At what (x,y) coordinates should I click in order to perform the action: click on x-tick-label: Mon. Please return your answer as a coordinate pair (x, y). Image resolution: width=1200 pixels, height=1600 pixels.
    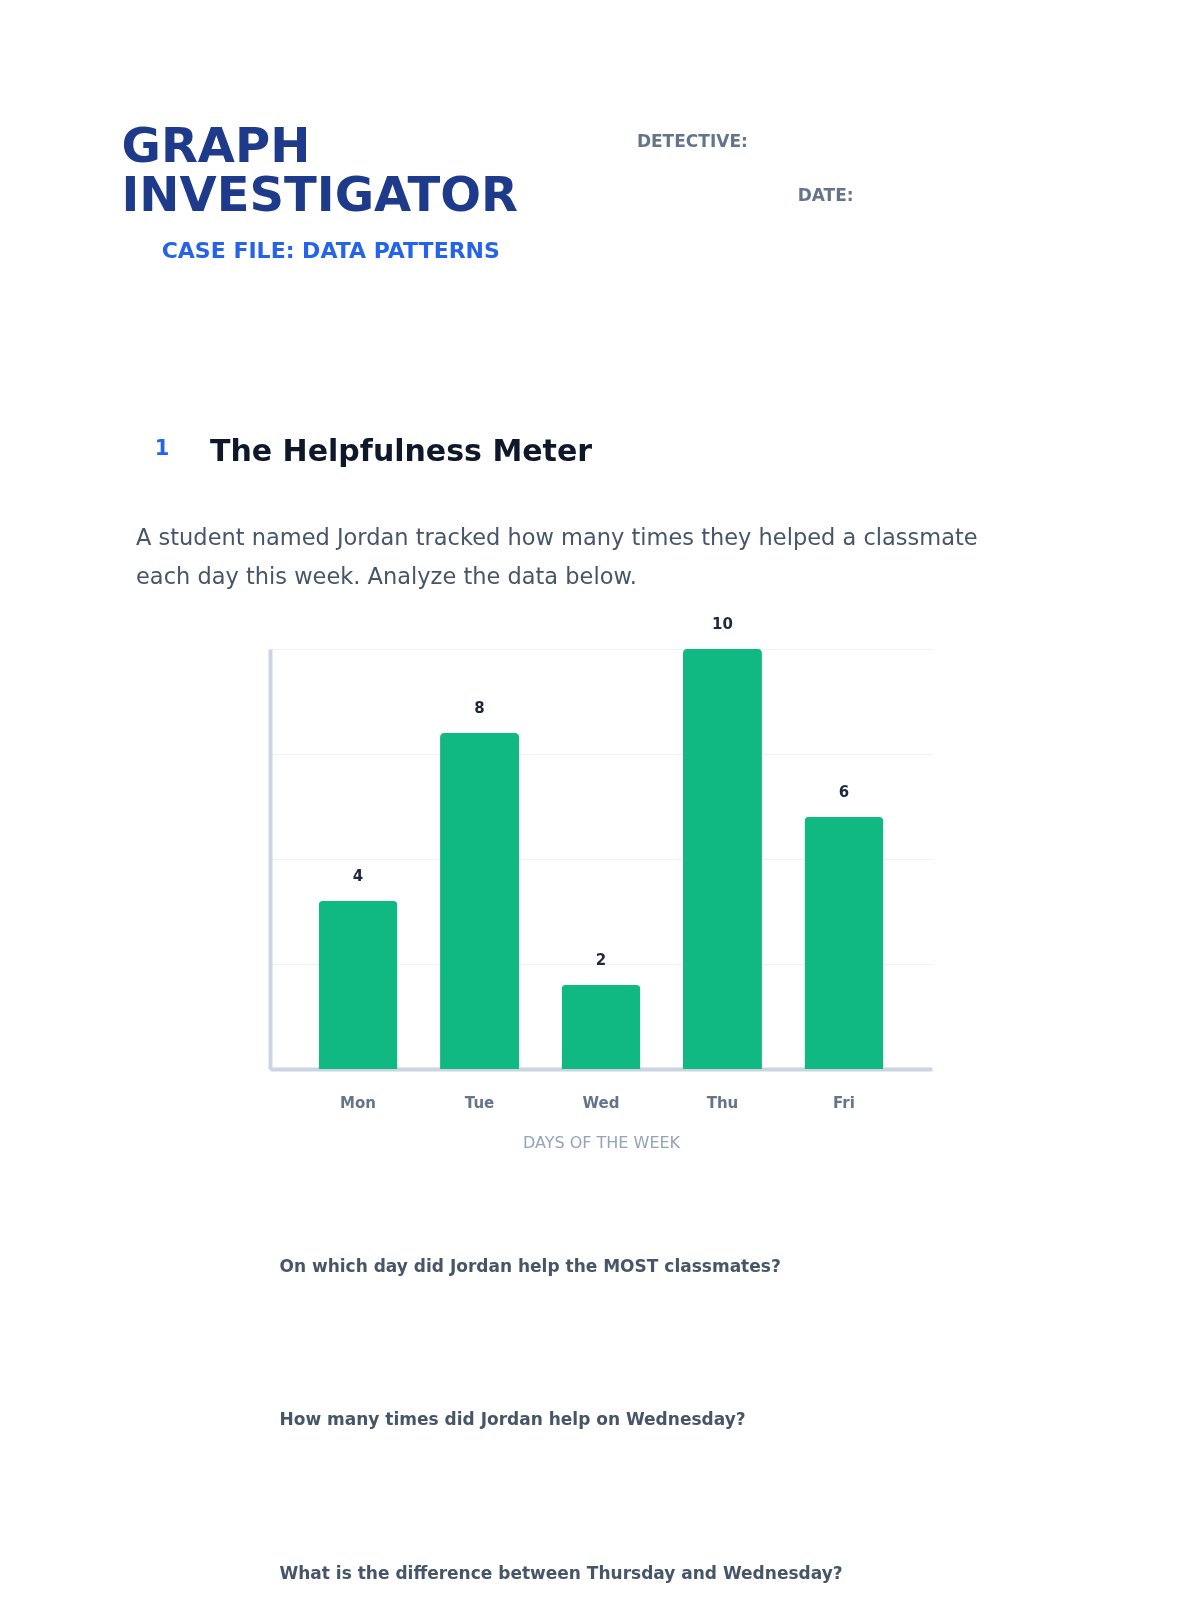
    Looking at the image, I should click on (358, 1102).